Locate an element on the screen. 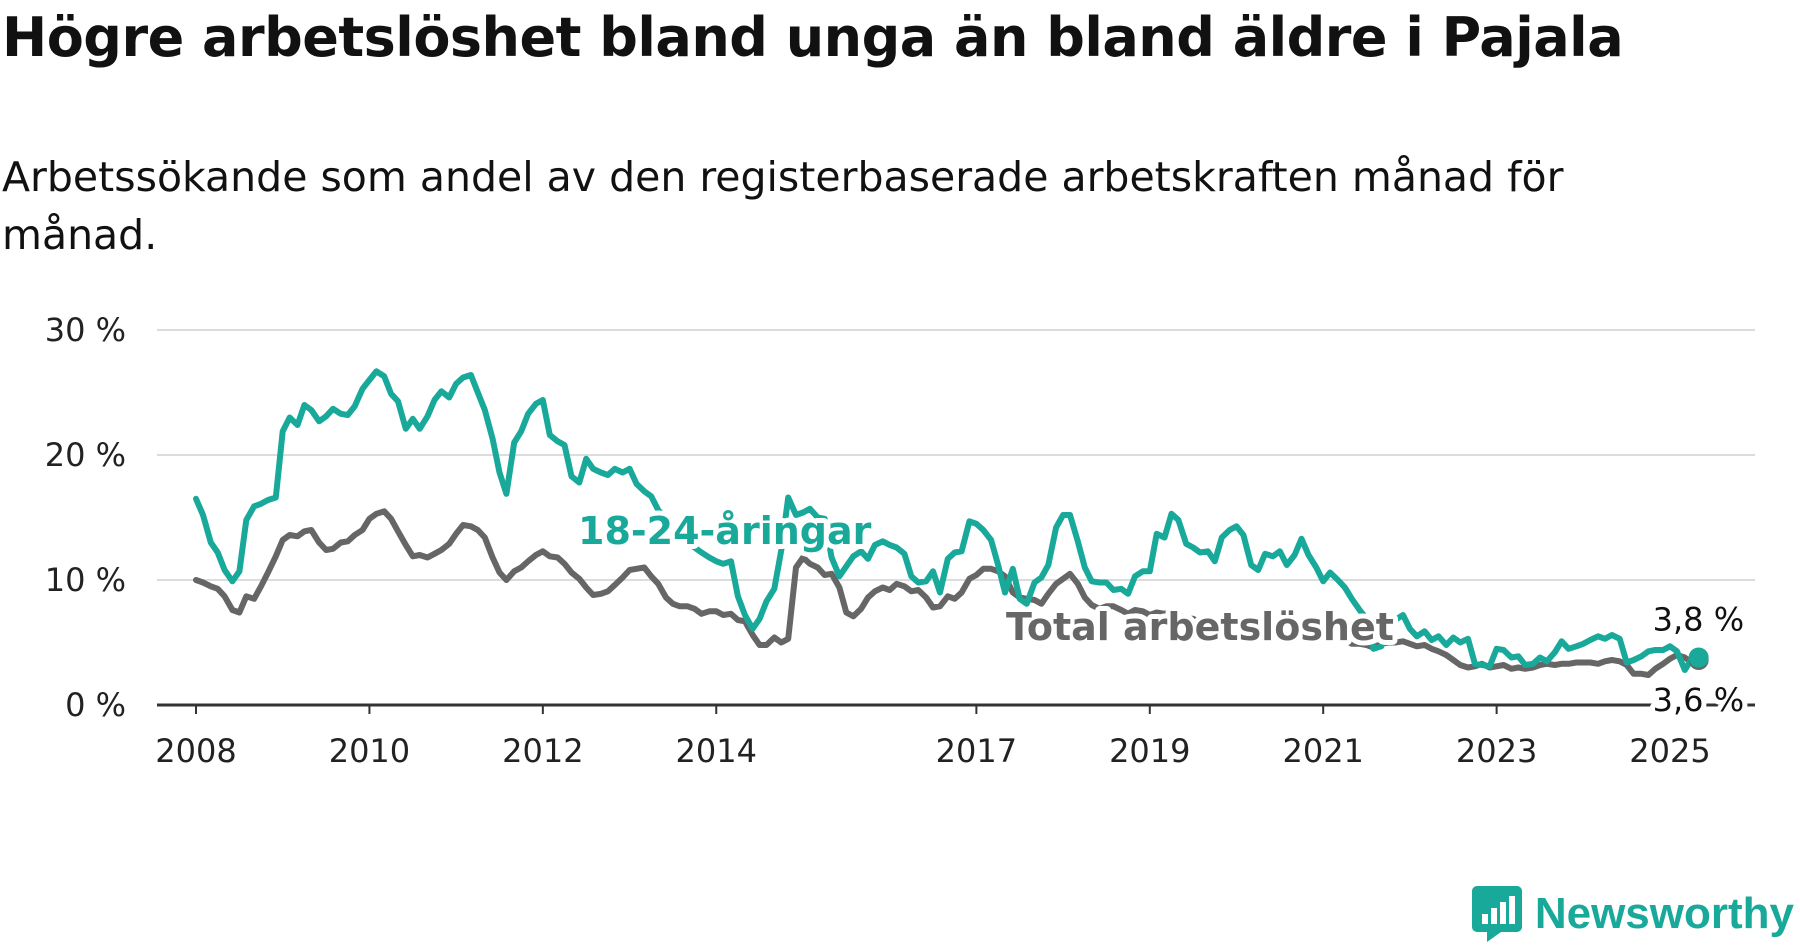 This screenshot has height=948, width=1800. series-label-youth-halo: 18-24-åringar is located at coordinates (725, 531).